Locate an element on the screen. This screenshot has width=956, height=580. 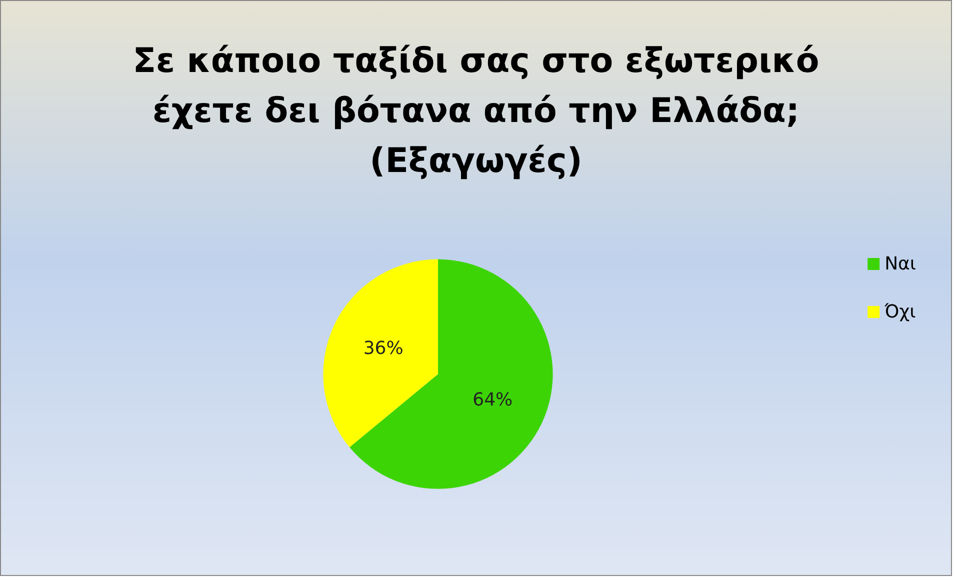
data-label: 64% is located at coordinates (492, 399).